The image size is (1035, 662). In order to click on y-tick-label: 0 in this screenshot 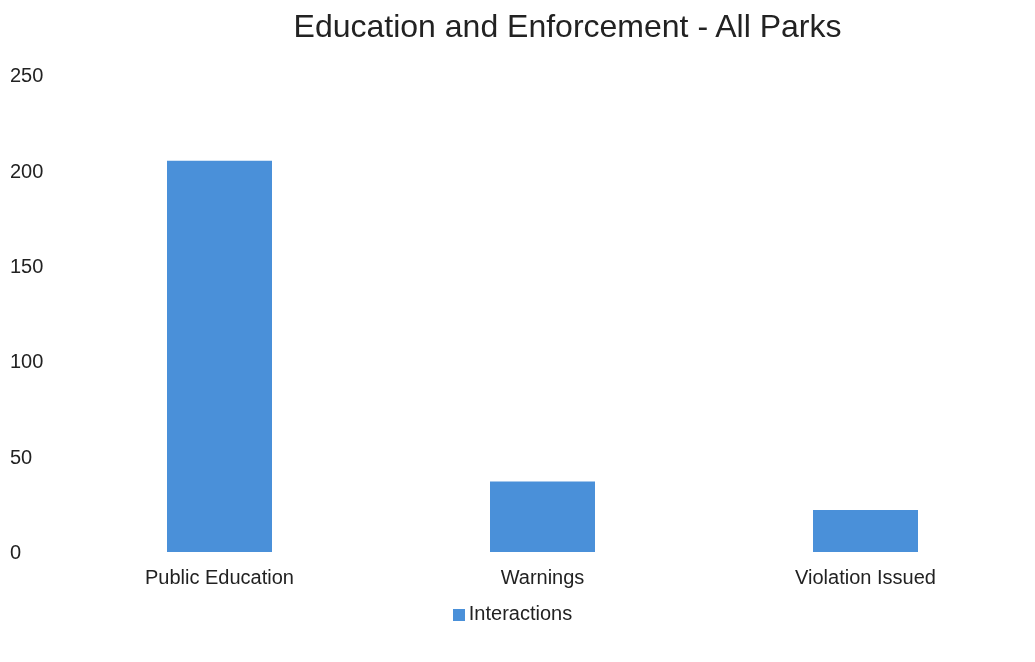, I will do `click(16, 552)`.